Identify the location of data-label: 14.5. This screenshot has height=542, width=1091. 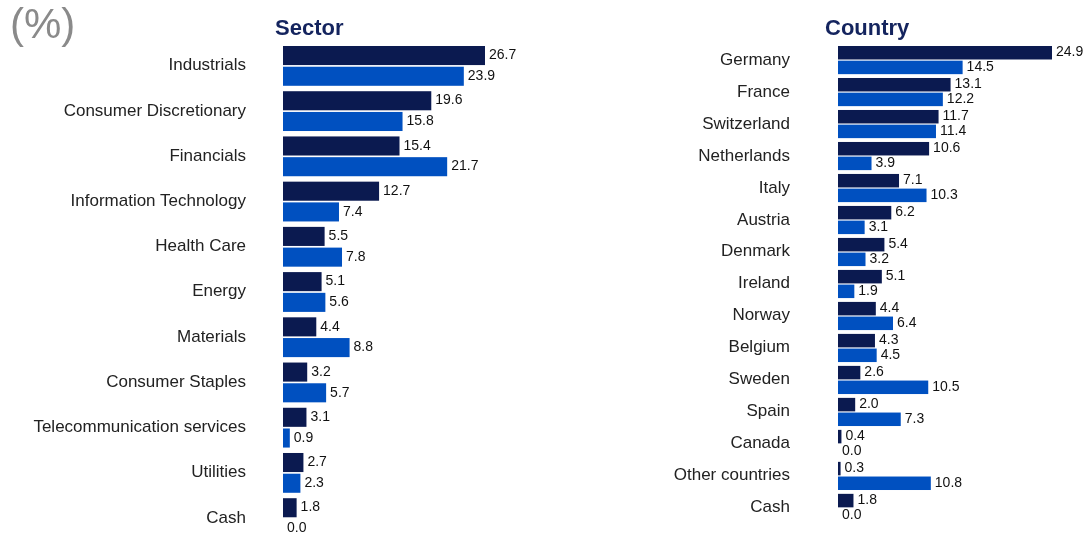
(980, 66).